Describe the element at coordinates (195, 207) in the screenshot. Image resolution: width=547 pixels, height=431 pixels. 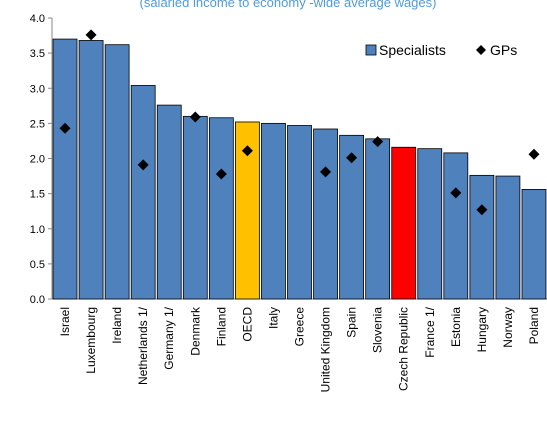
I see `bar-denmark` at that location.